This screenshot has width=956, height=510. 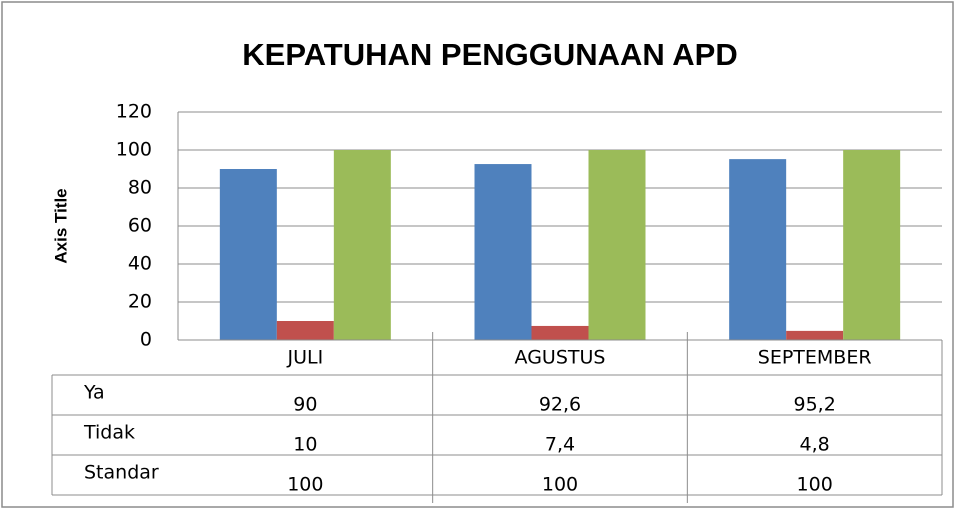 What do you see at coordinates (305, 445) in the screenshot?
I see `table-value: 10` at bounding box center [305, 445].